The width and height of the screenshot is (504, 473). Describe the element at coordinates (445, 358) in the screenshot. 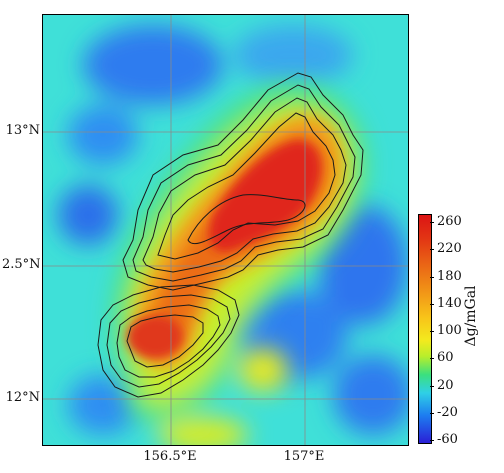

I see `colorbar-tick-label: 60` at that location.